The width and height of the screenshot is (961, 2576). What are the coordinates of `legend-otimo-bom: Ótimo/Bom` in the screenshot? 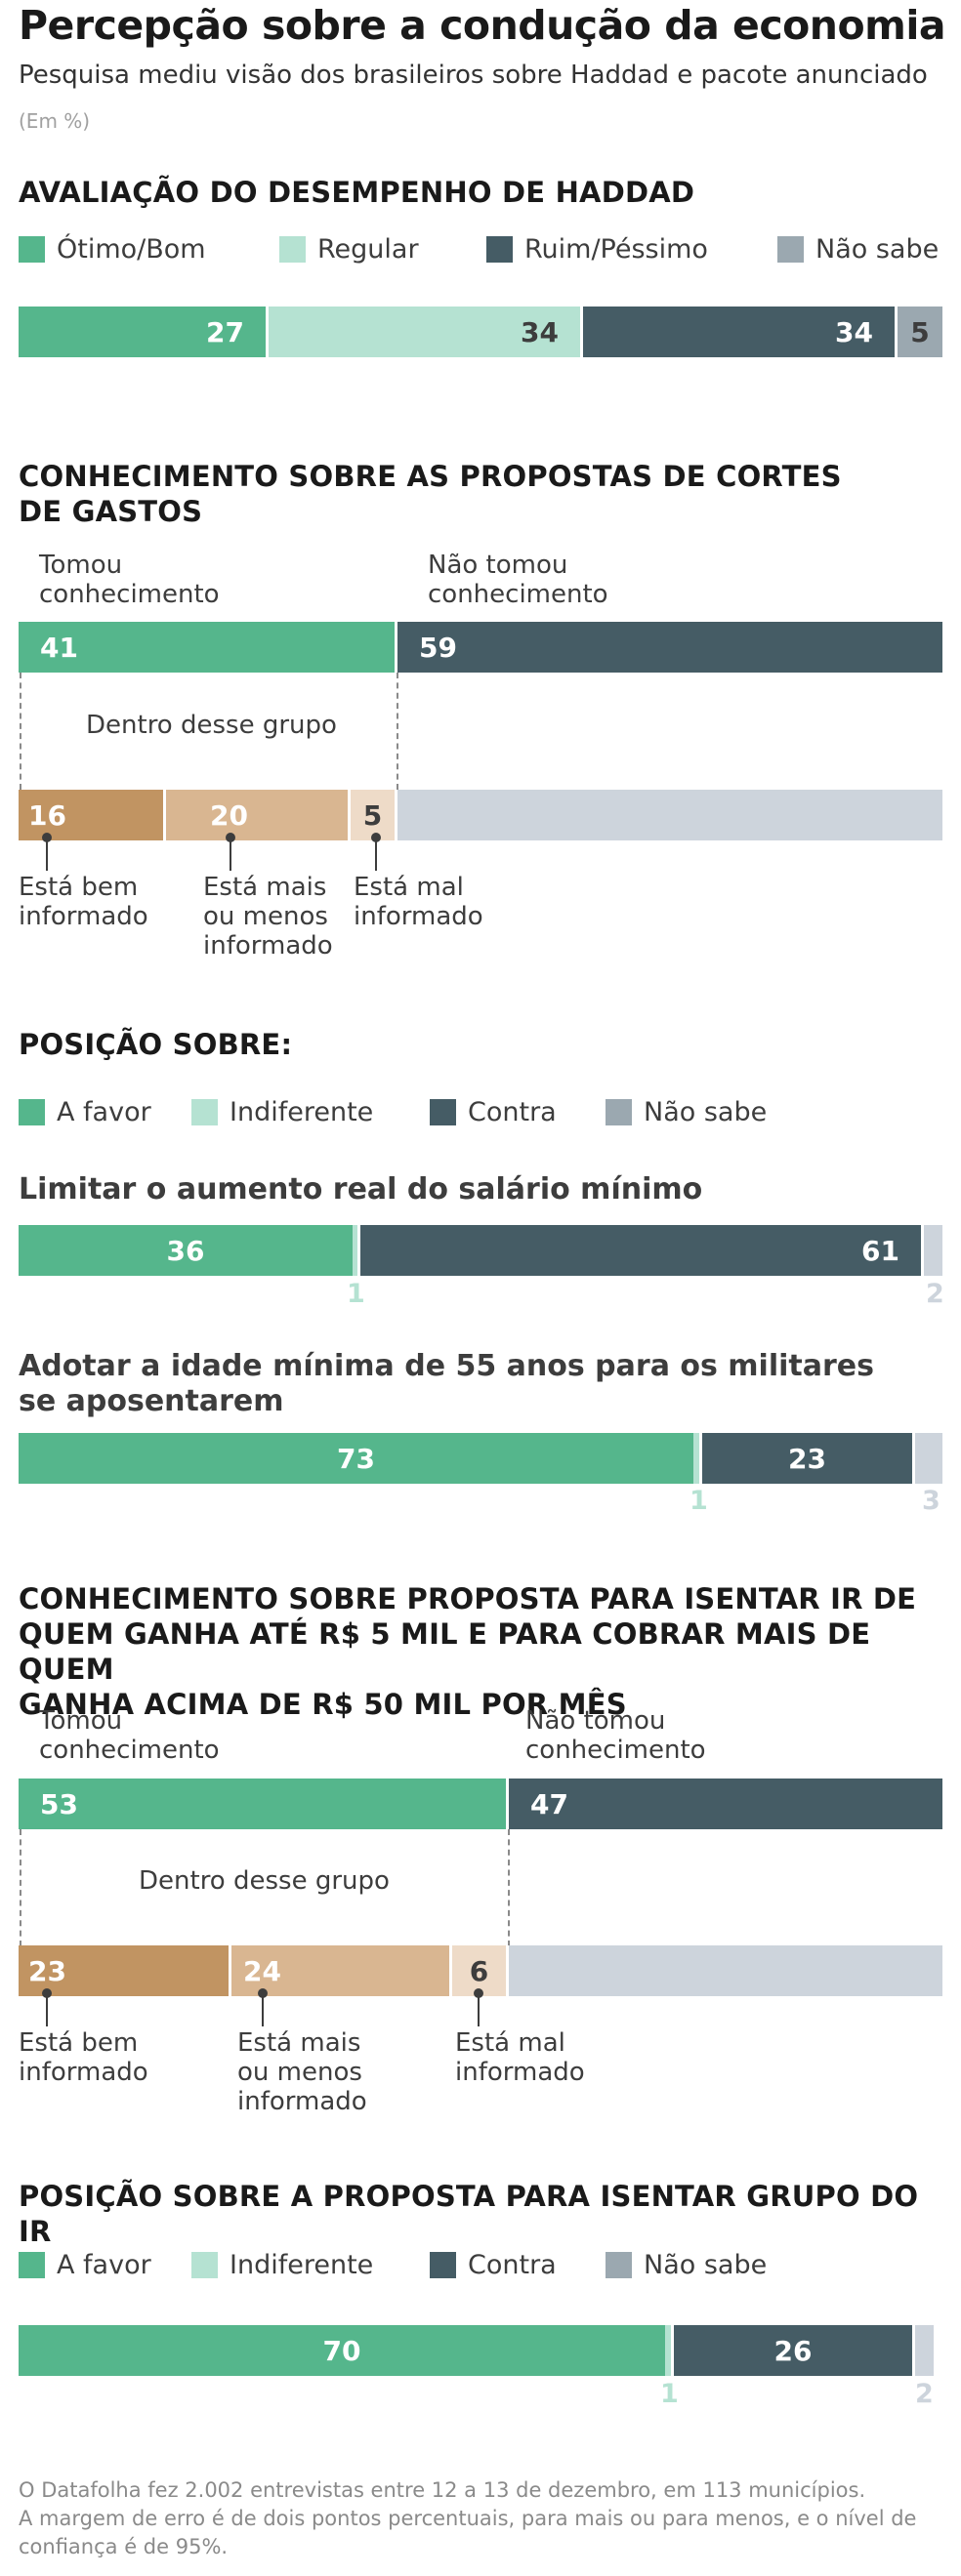 It's located at (113, 249).